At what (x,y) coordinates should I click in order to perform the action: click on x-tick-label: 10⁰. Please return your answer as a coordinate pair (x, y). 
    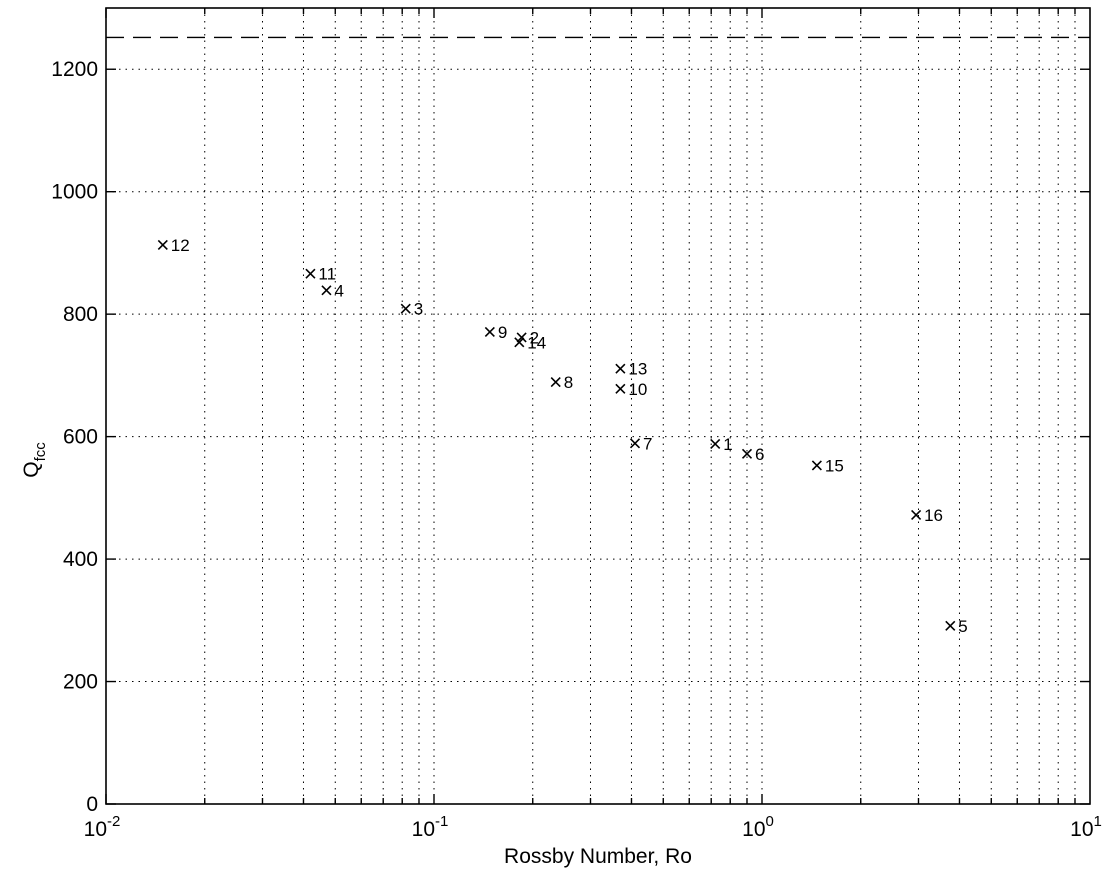
    Looking at the image, I should click on (758, 827).